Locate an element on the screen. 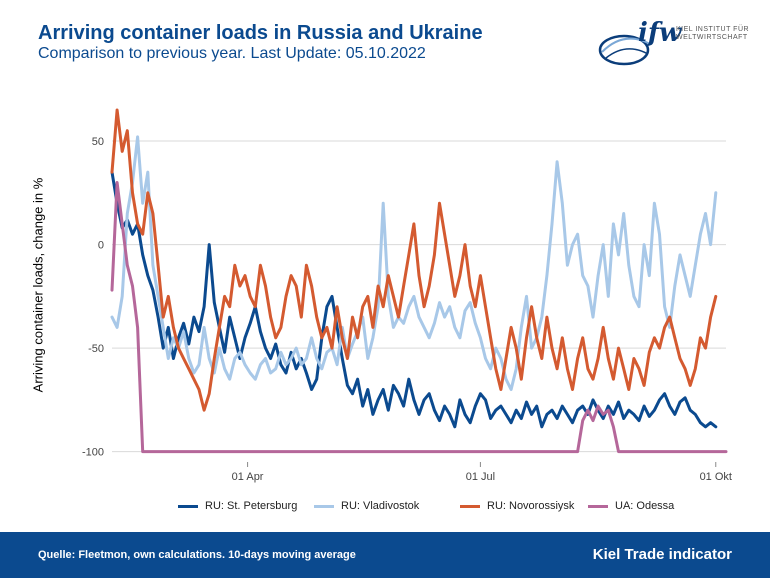 This screenshot has height=578, width=770. legend-label: RU: St. Petersburg is located at coordinates (251, 506).